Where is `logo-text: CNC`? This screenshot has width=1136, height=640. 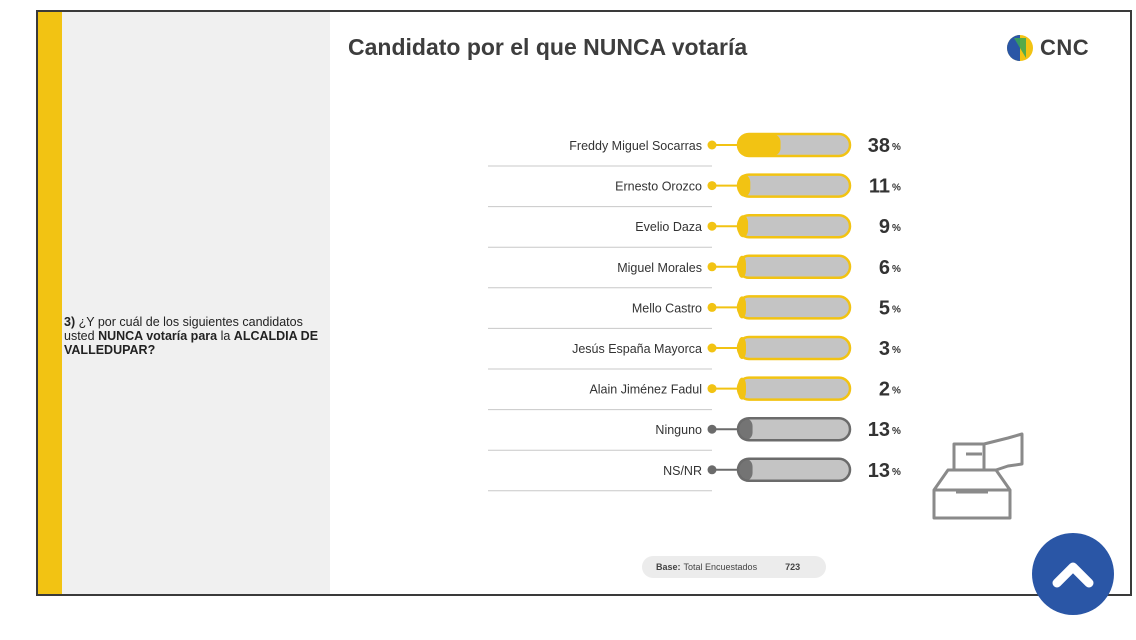 logo-text: CNC is located at coordinates (1065, 47).